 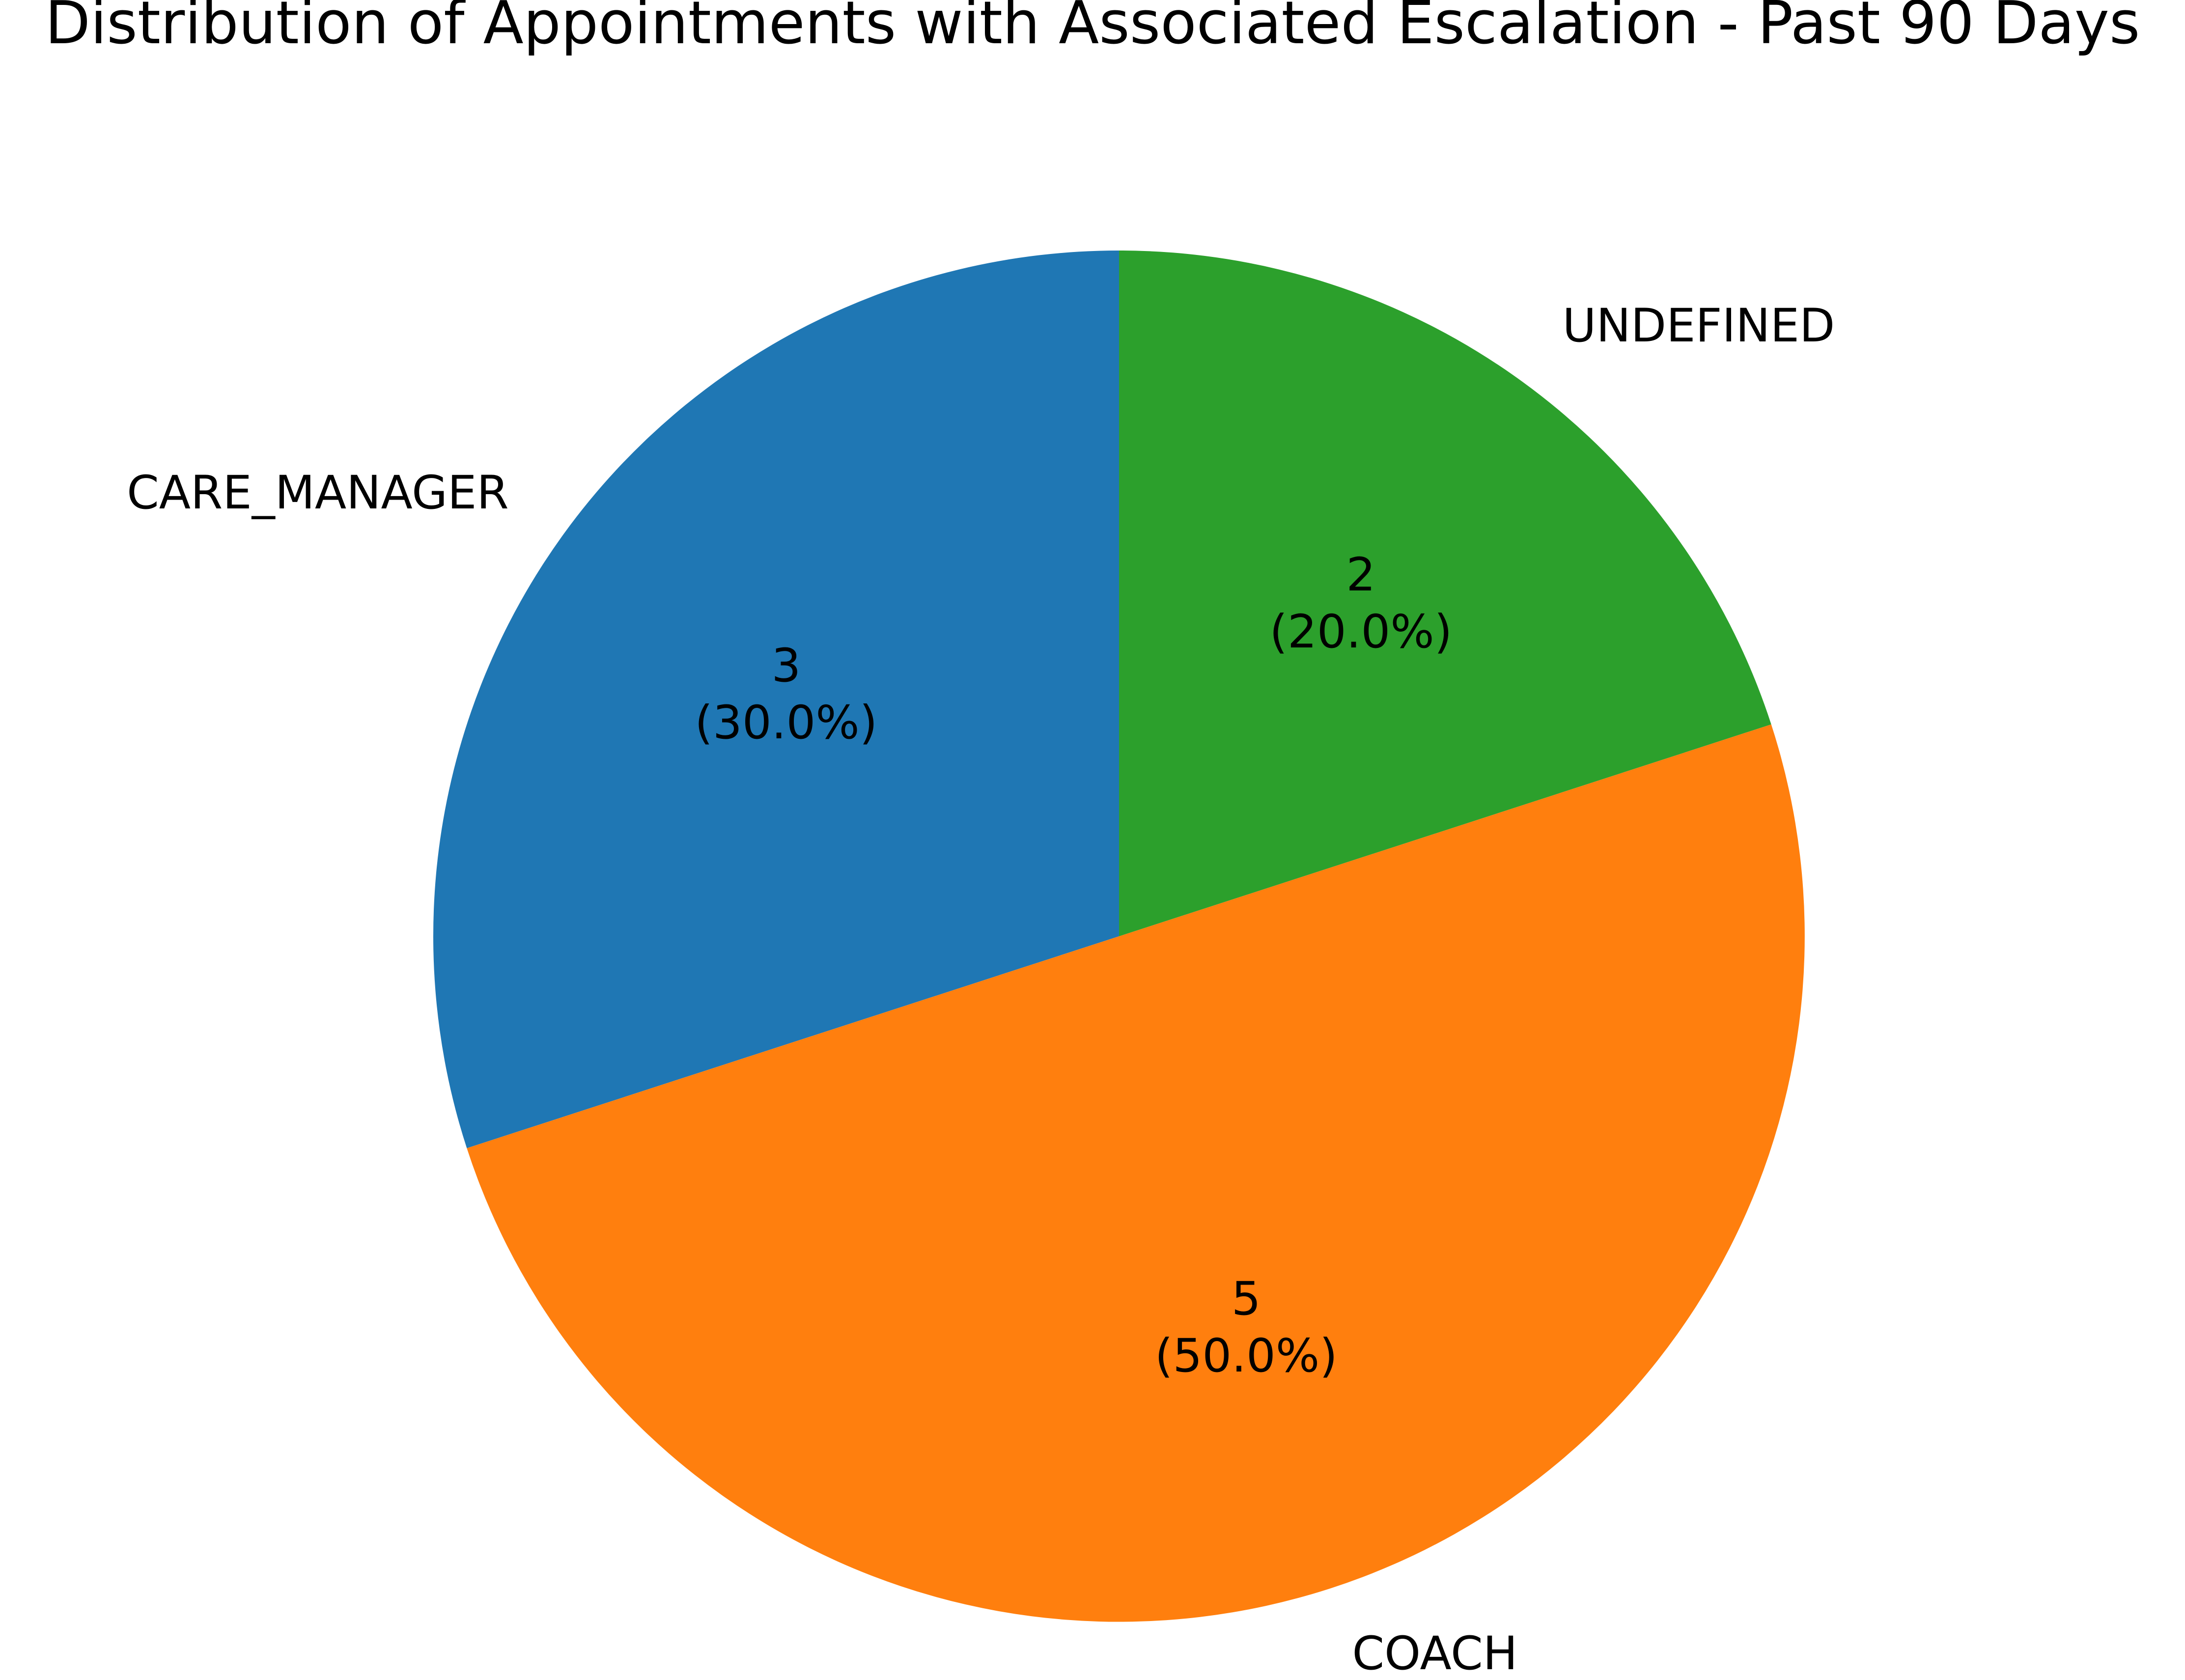 I want to click on slice-value-coach: 5, so click(x=1246, y=1299).